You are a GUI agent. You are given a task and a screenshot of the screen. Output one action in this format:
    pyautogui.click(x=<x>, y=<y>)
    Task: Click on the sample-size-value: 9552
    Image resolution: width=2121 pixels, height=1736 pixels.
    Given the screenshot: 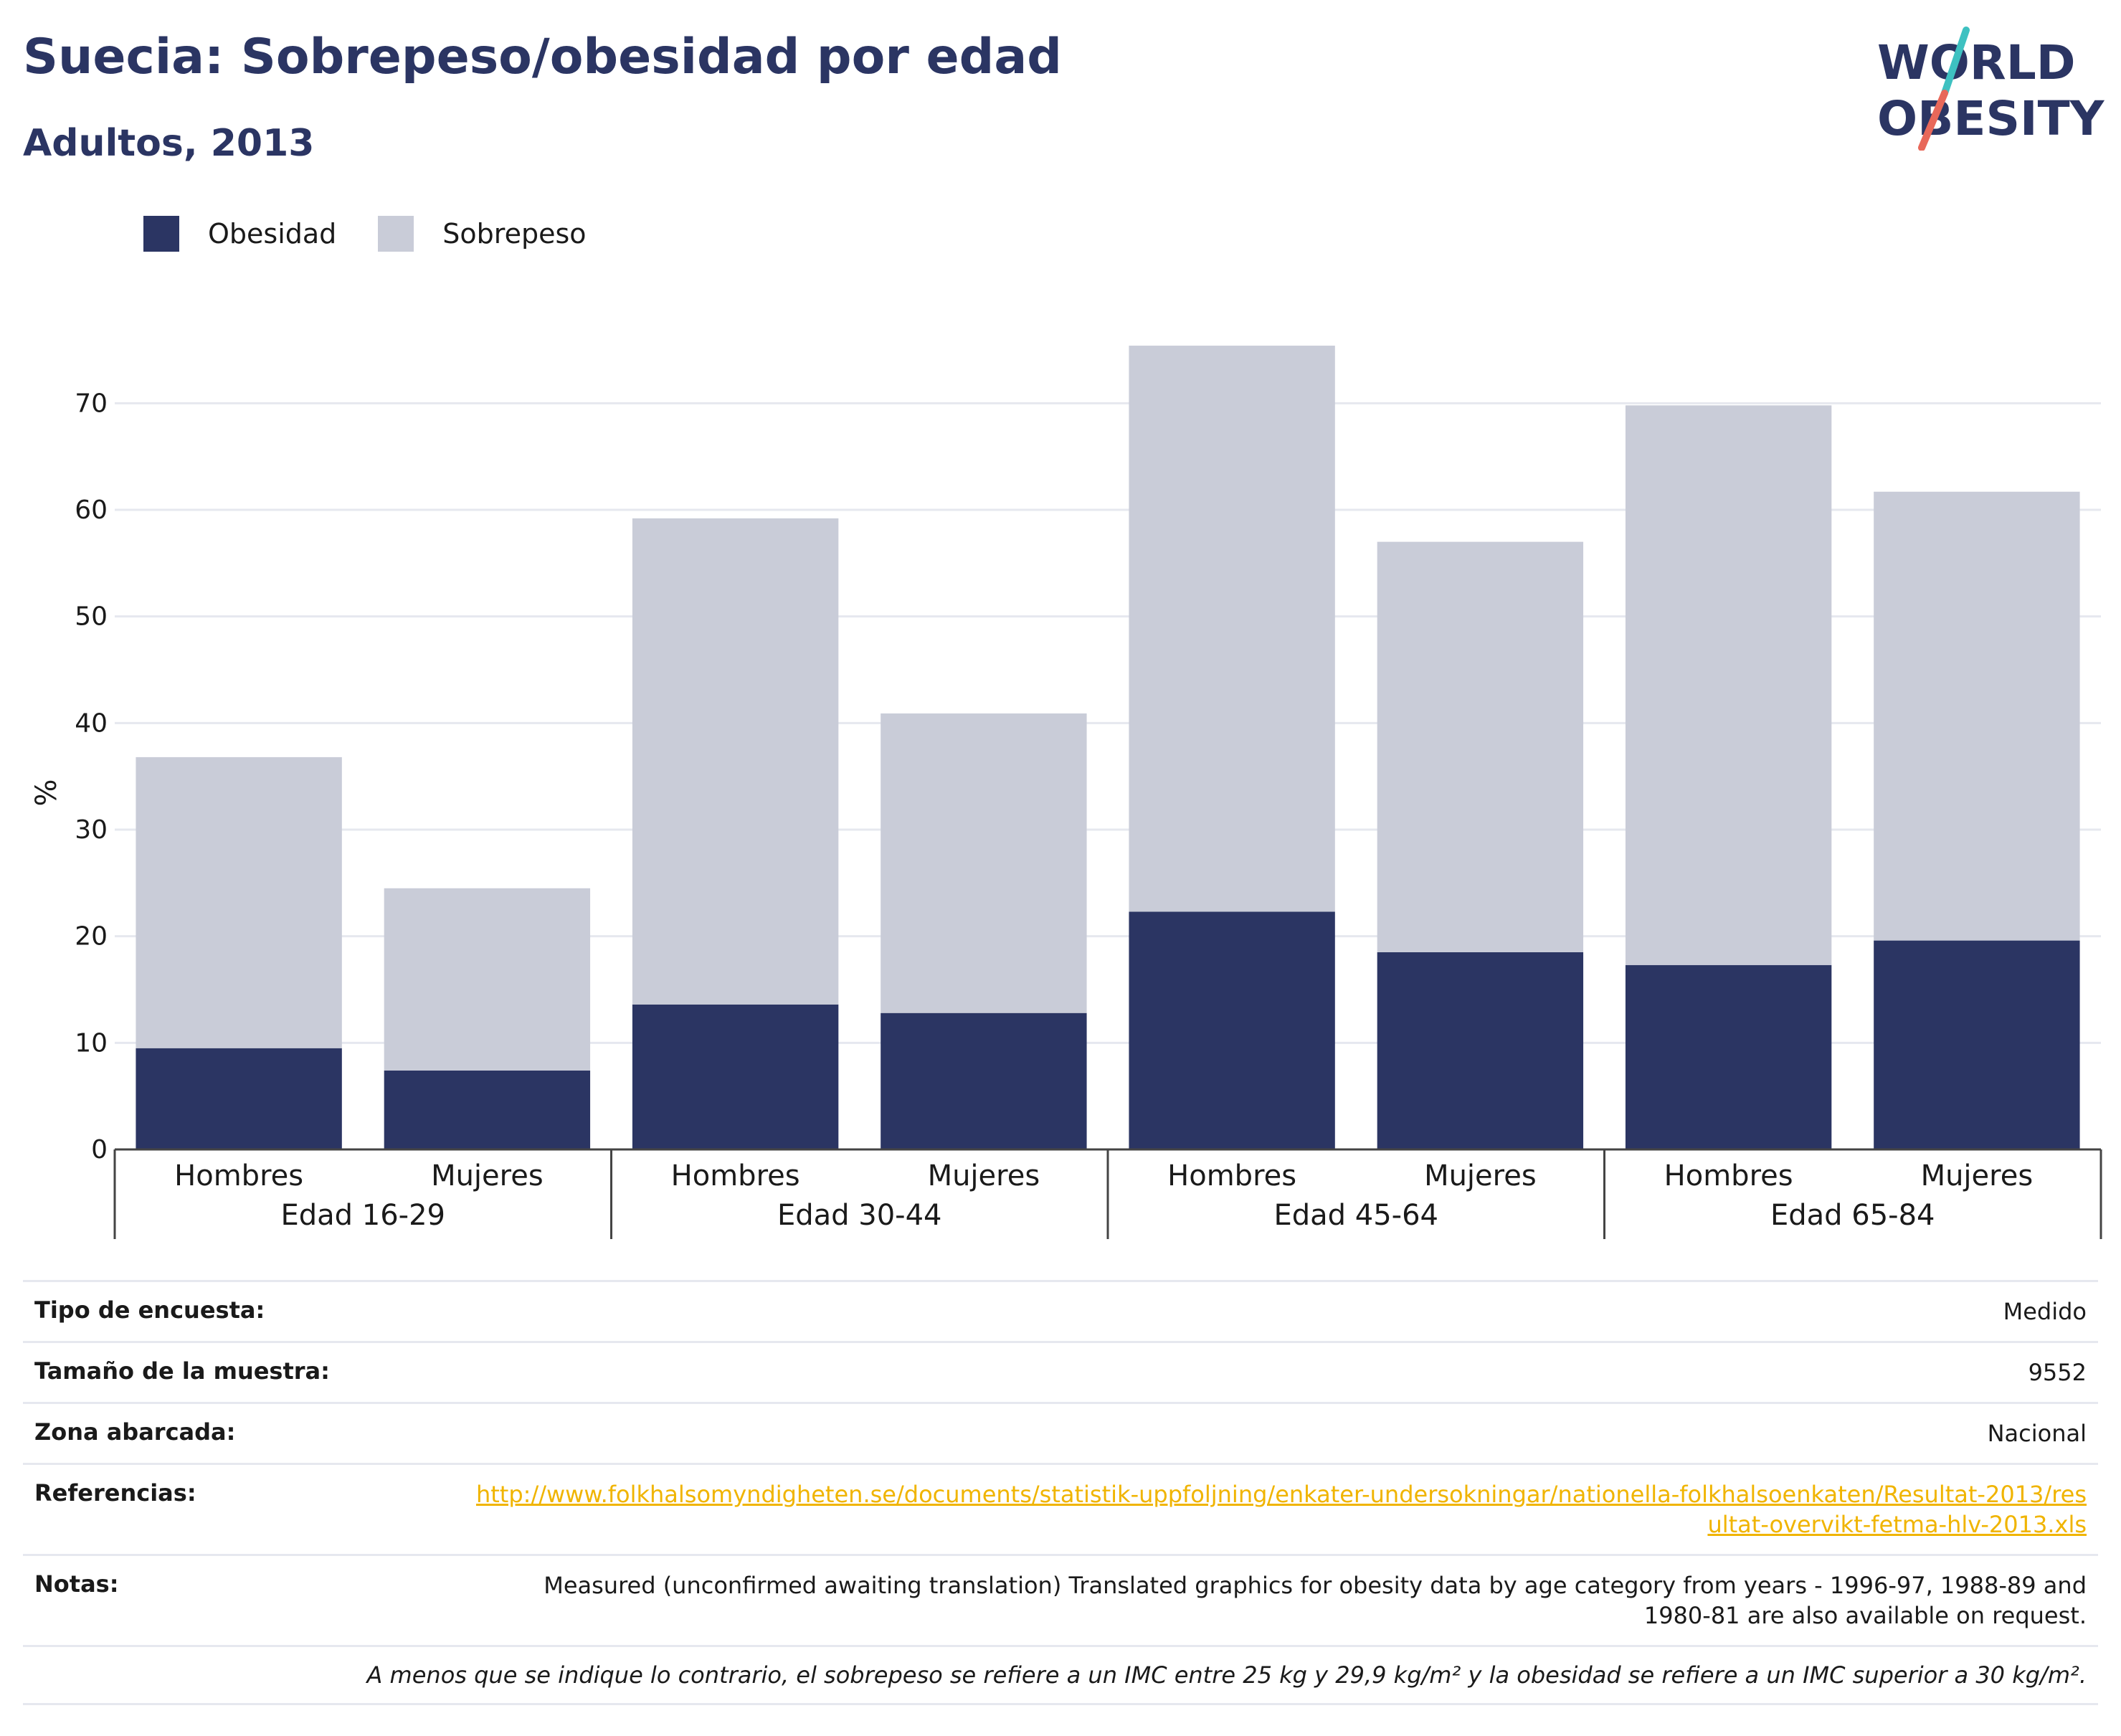 What is the action you would take?
    pyautogui.click(x=2057, y=1372)
    